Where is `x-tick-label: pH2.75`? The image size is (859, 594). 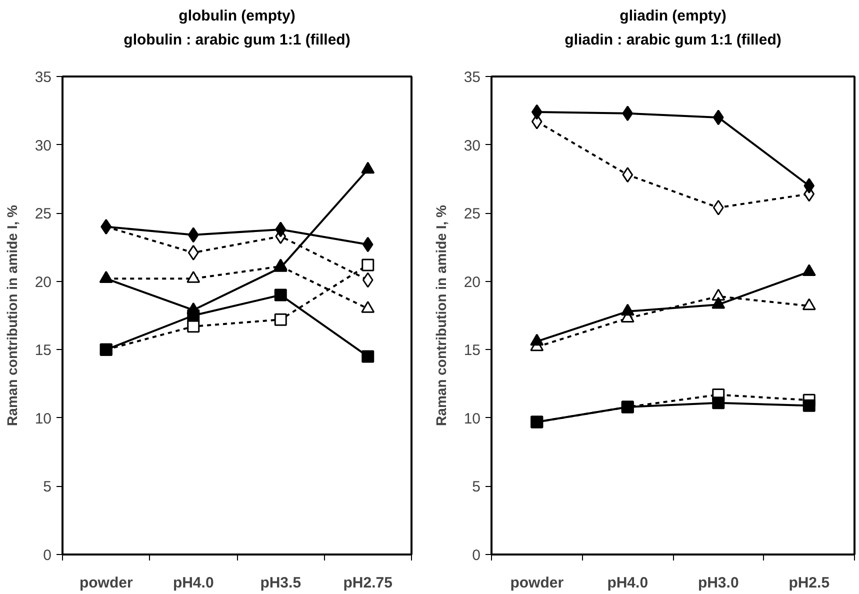 x-tick-label: pH2.75 is located at coordinates (367, 583).